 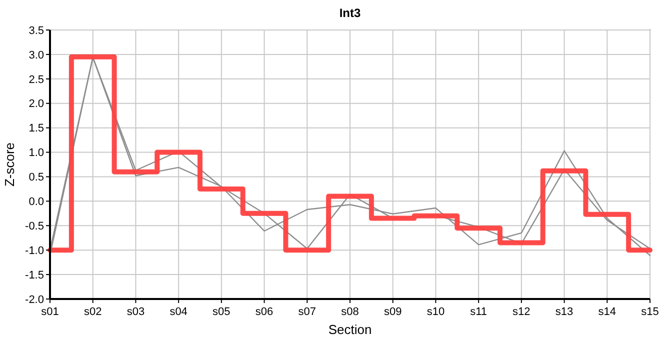 I want to click on y-tick-label: 3.5, so click(x=36, y=30).